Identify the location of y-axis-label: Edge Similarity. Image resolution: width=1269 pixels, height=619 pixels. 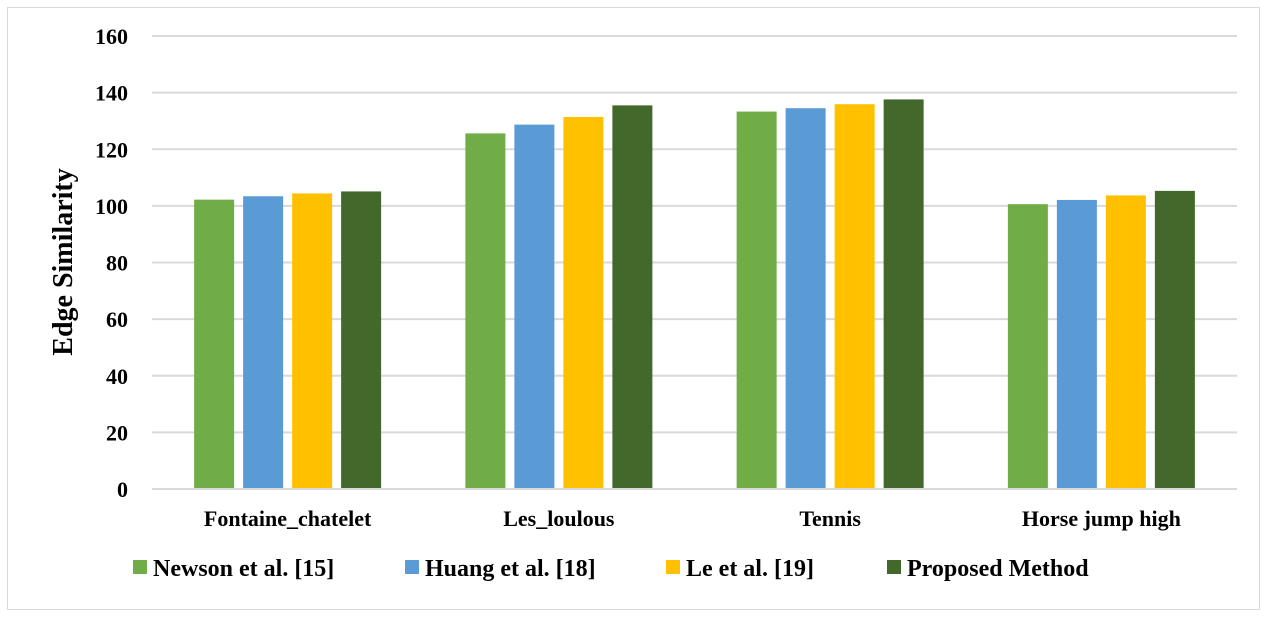
(63, 261).